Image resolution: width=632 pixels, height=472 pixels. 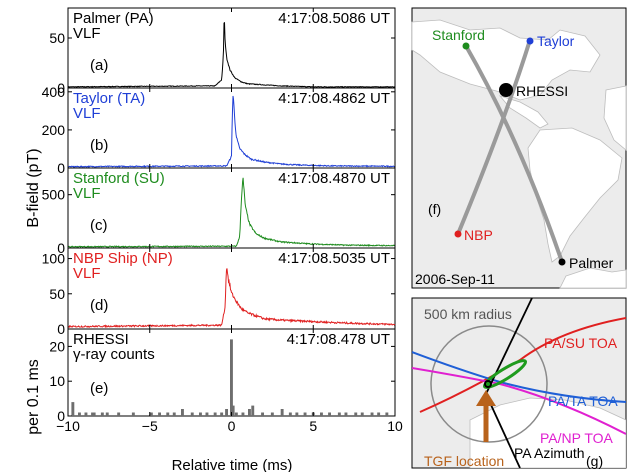 I want to click on panel-a: 0 50 Palmer (PA)VLF (a) 4:17:08.5086 UT, so click(x=222, y=51).